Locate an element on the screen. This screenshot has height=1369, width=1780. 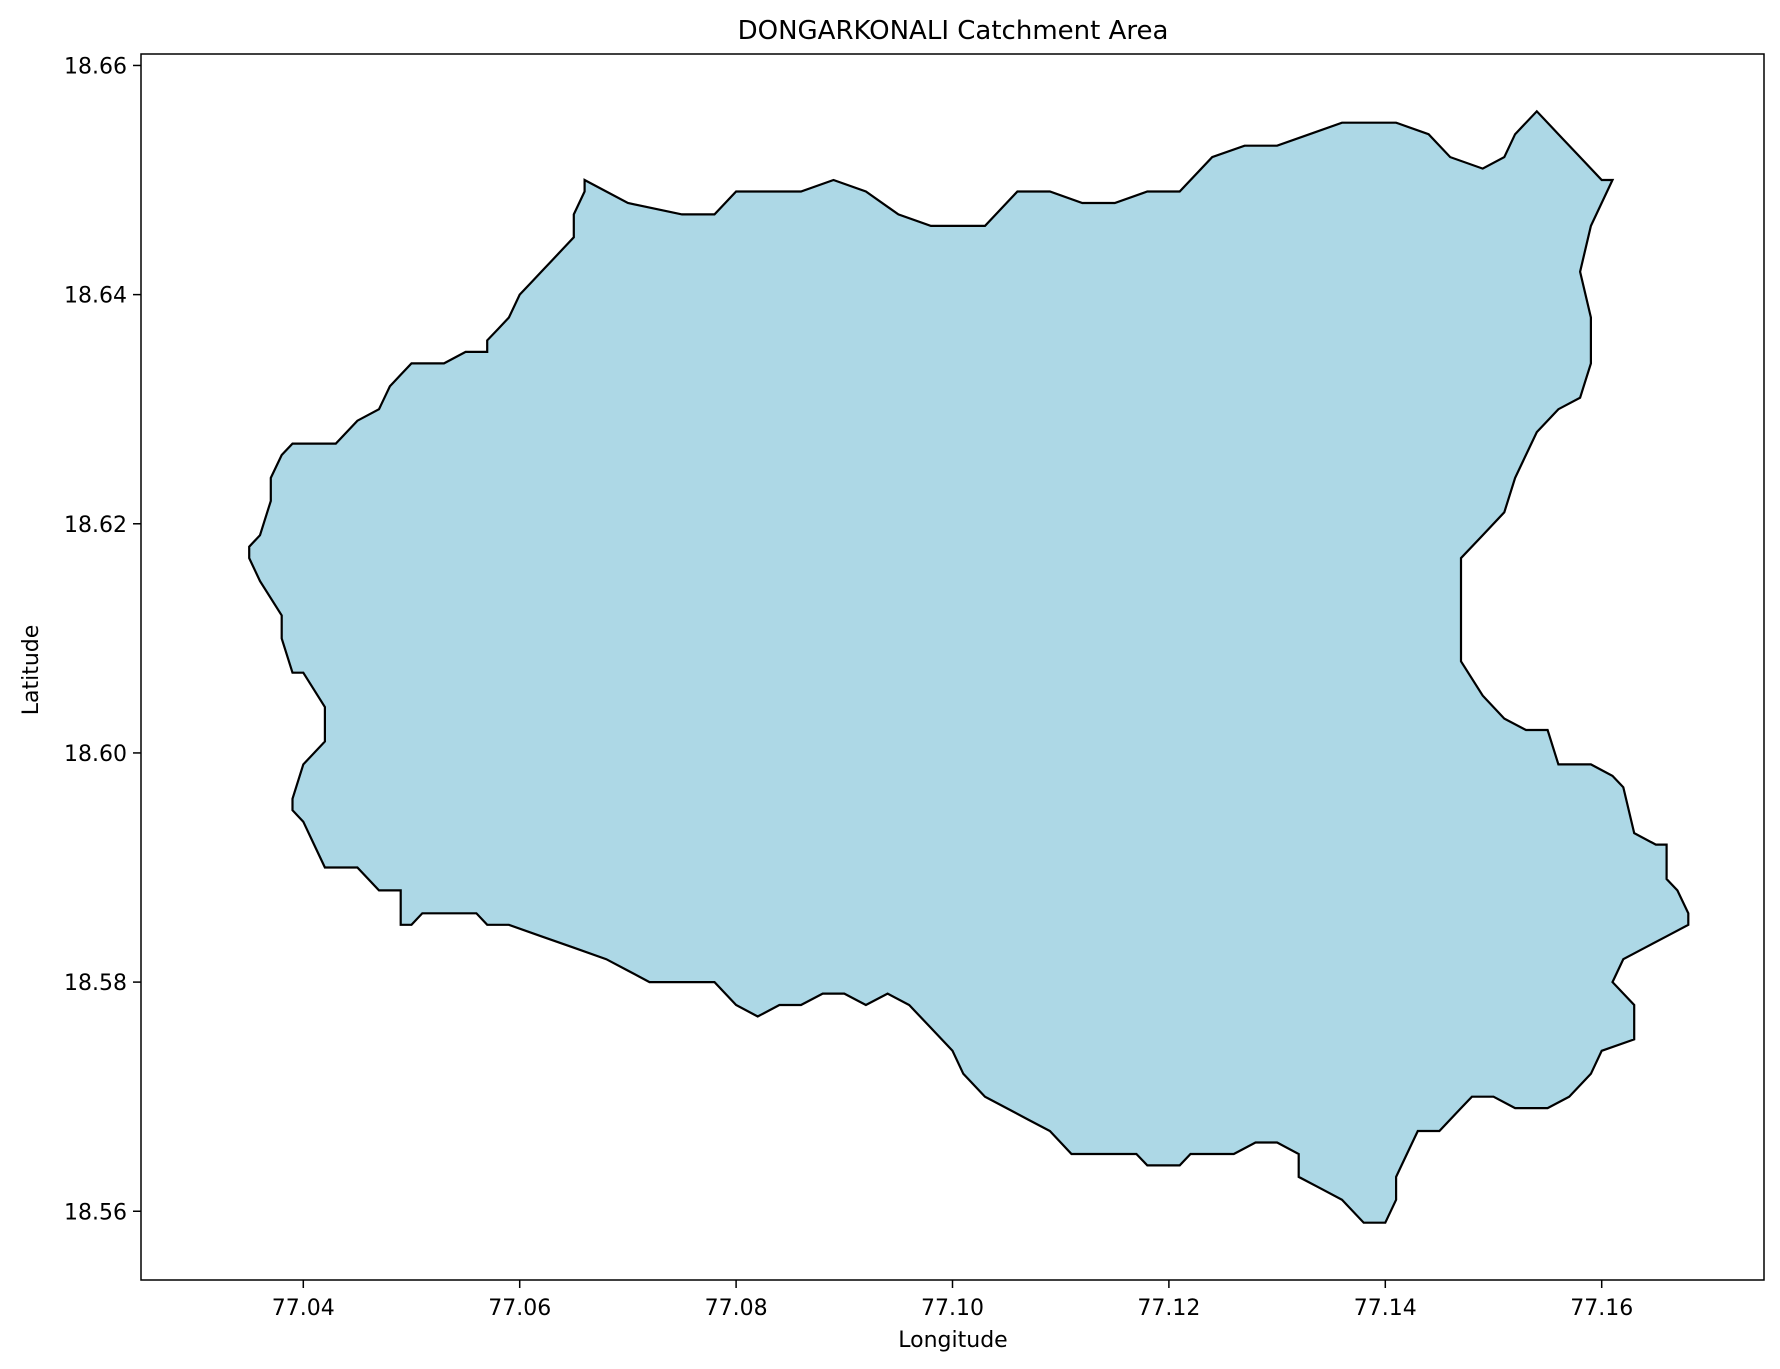
y-tick-label: 18.64 is located at coordinates (95, 296).